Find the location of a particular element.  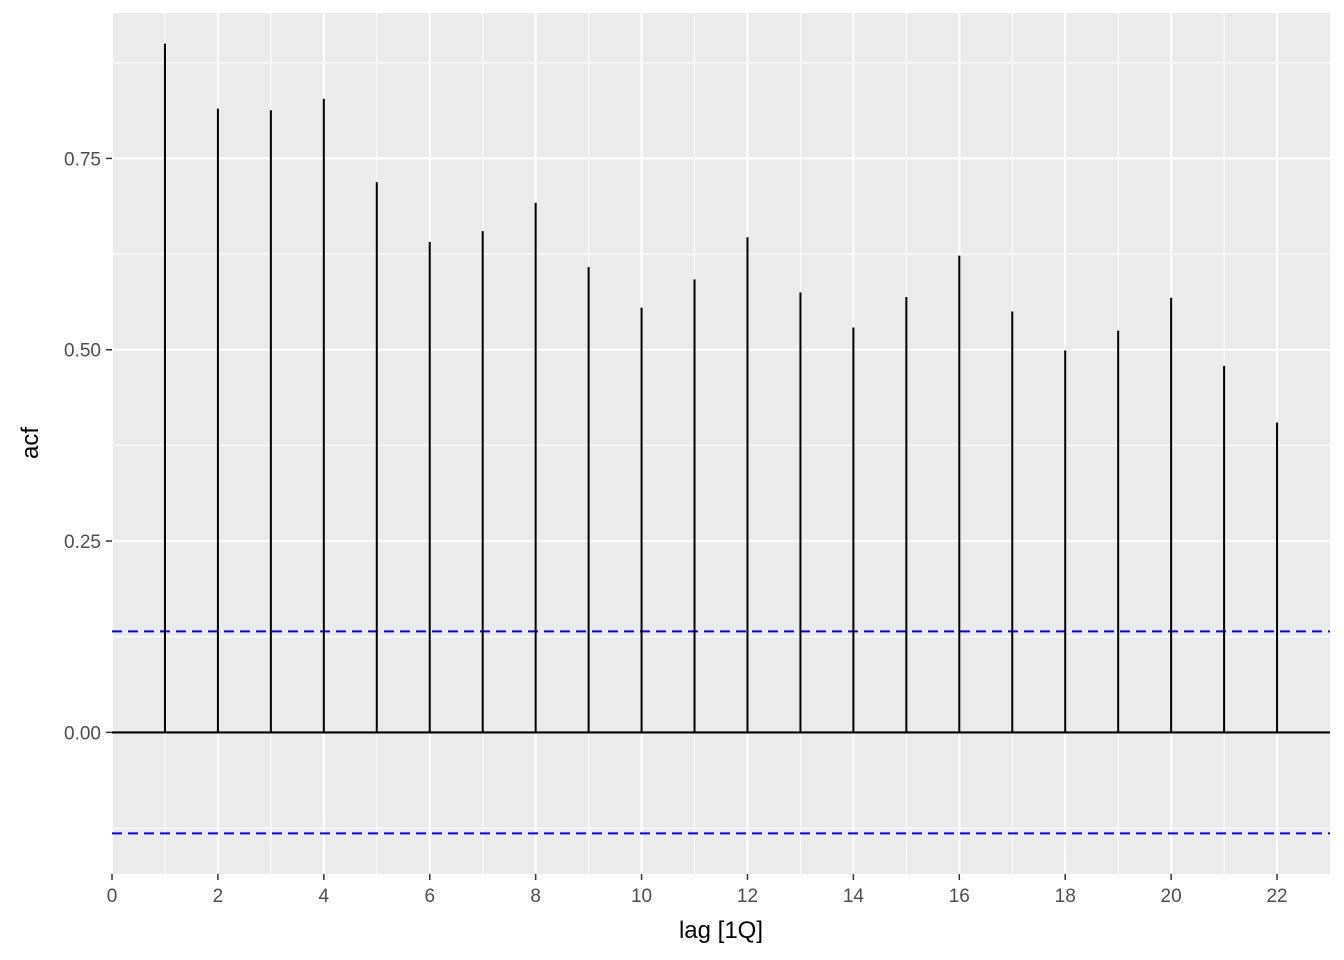

x-tick-label: 20 is located at coordinates (1171, 896).